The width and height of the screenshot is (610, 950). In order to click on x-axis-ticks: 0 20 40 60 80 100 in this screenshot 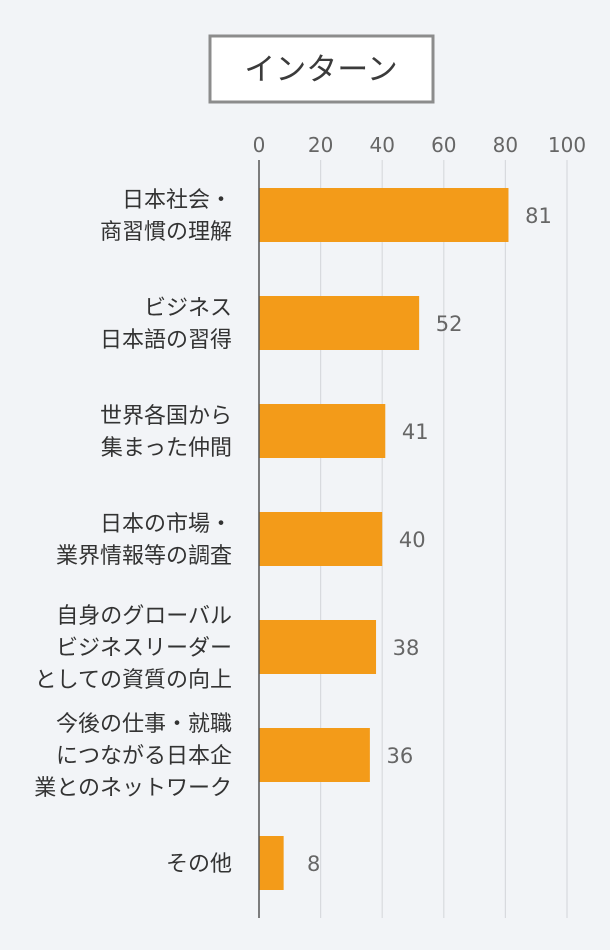, I will do `click(419, 145)`.